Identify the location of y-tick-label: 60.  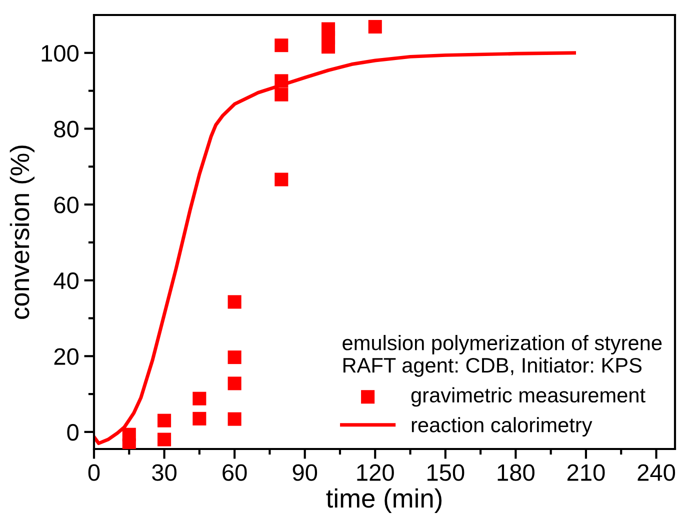
(66, 205).